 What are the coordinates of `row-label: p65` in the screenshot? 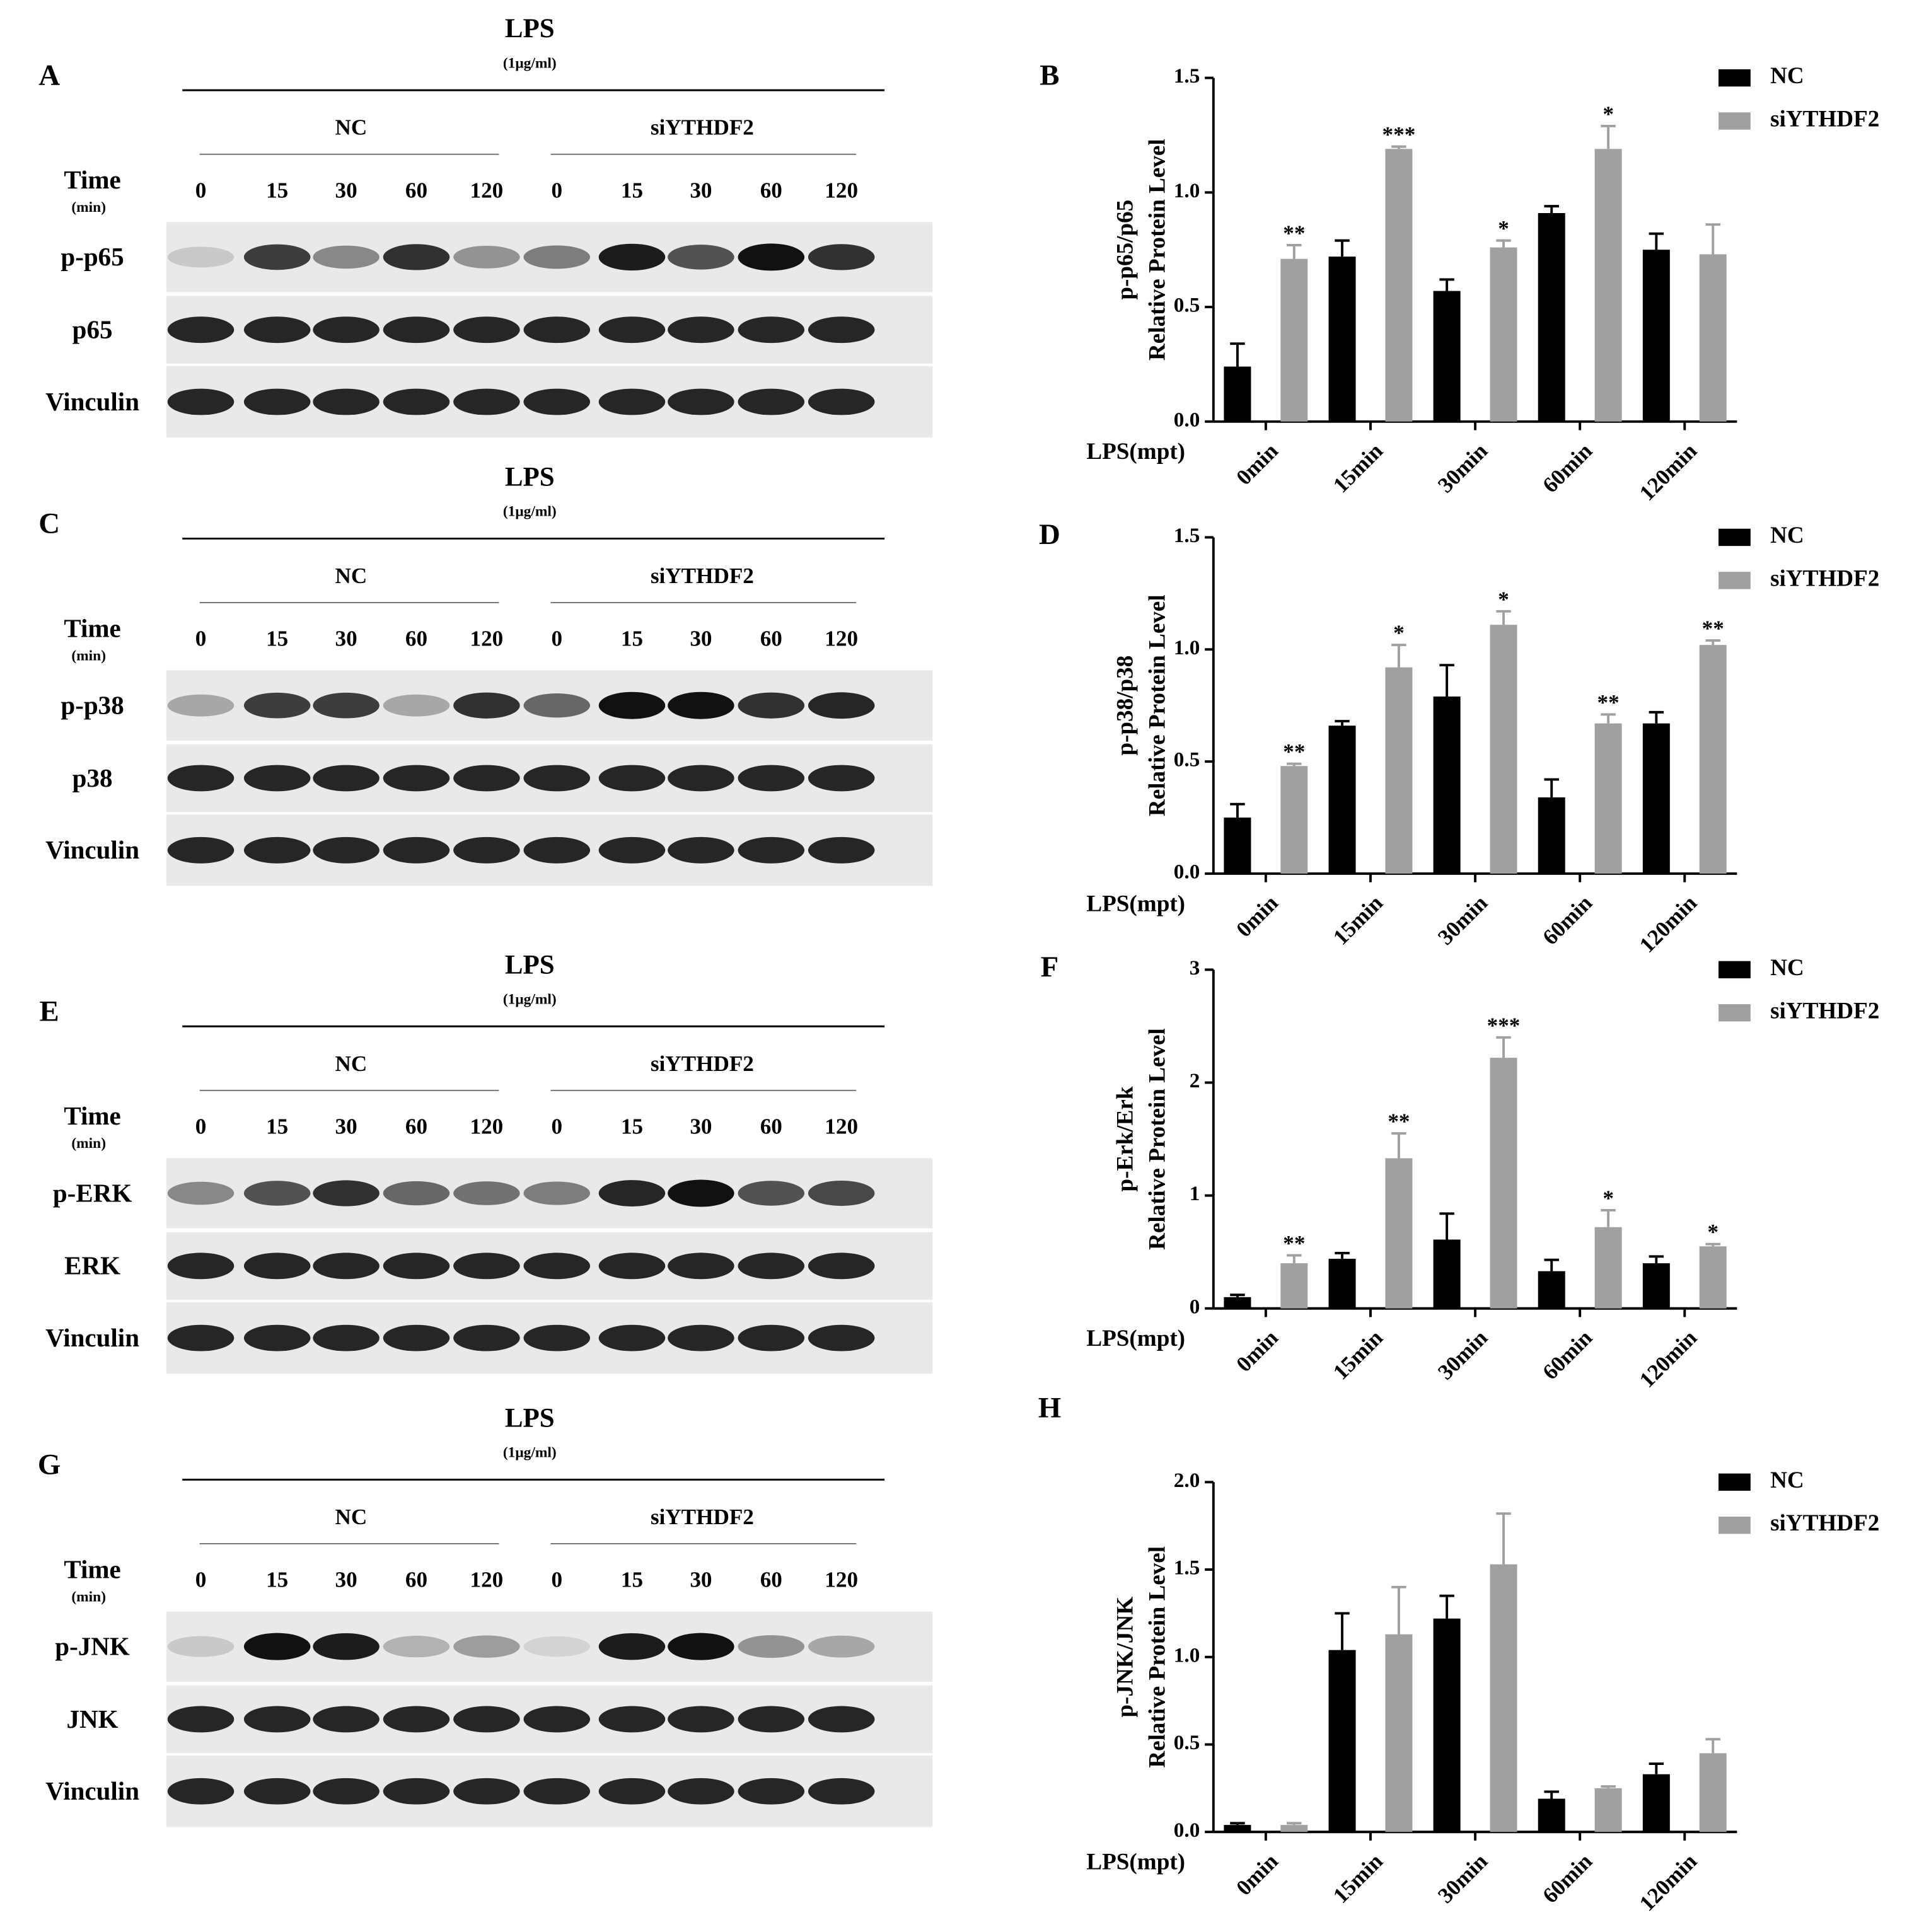 It's located at (92, 330).